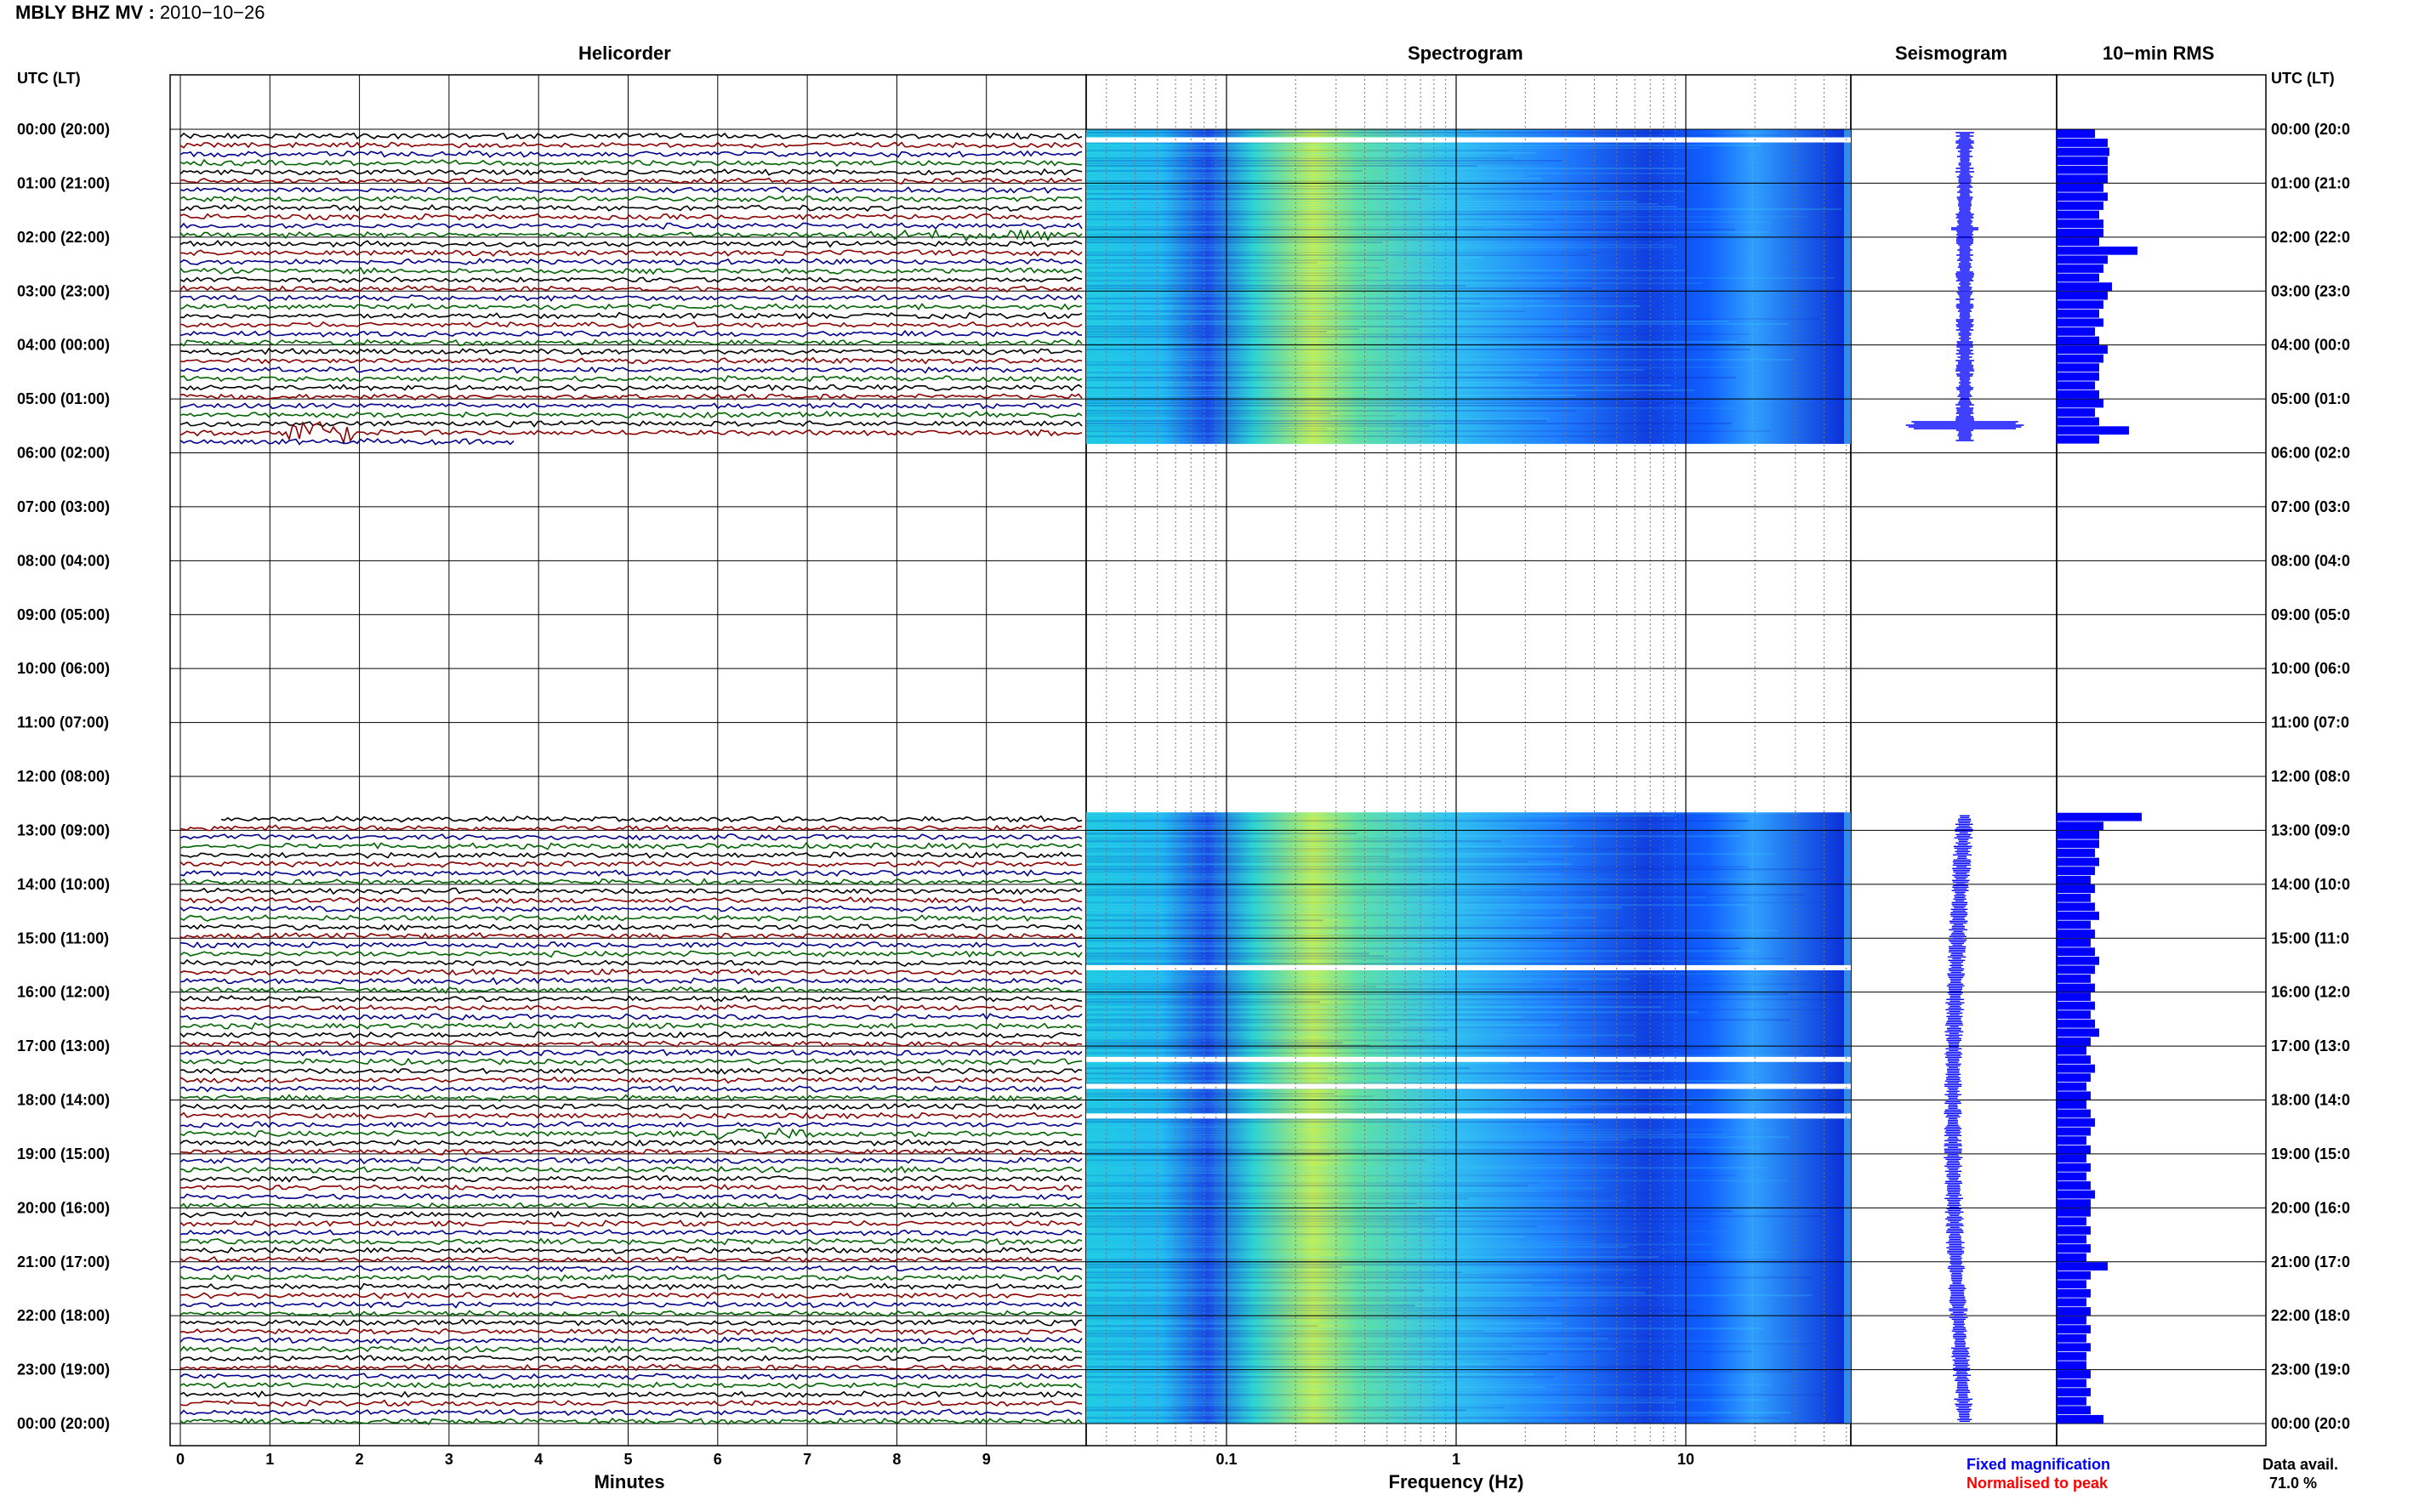 This screenshot has height=1512, width=2419. Describe the element at coordinates (2293, 1483) in the screenshot. I see `data-availability-value: 71.0 %` at that location.